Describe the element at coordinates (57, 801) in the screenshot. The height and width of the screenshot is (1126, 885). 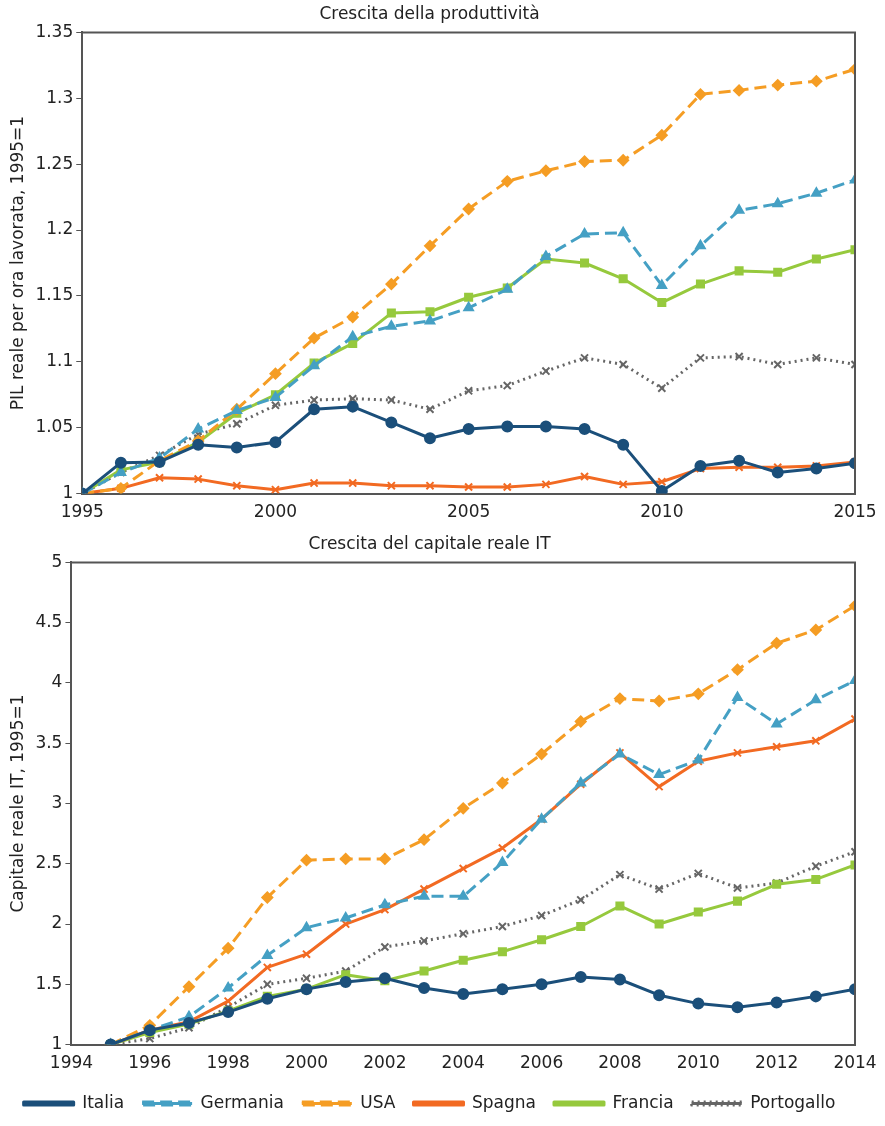
I see `y-tick-label: 3` at that location.